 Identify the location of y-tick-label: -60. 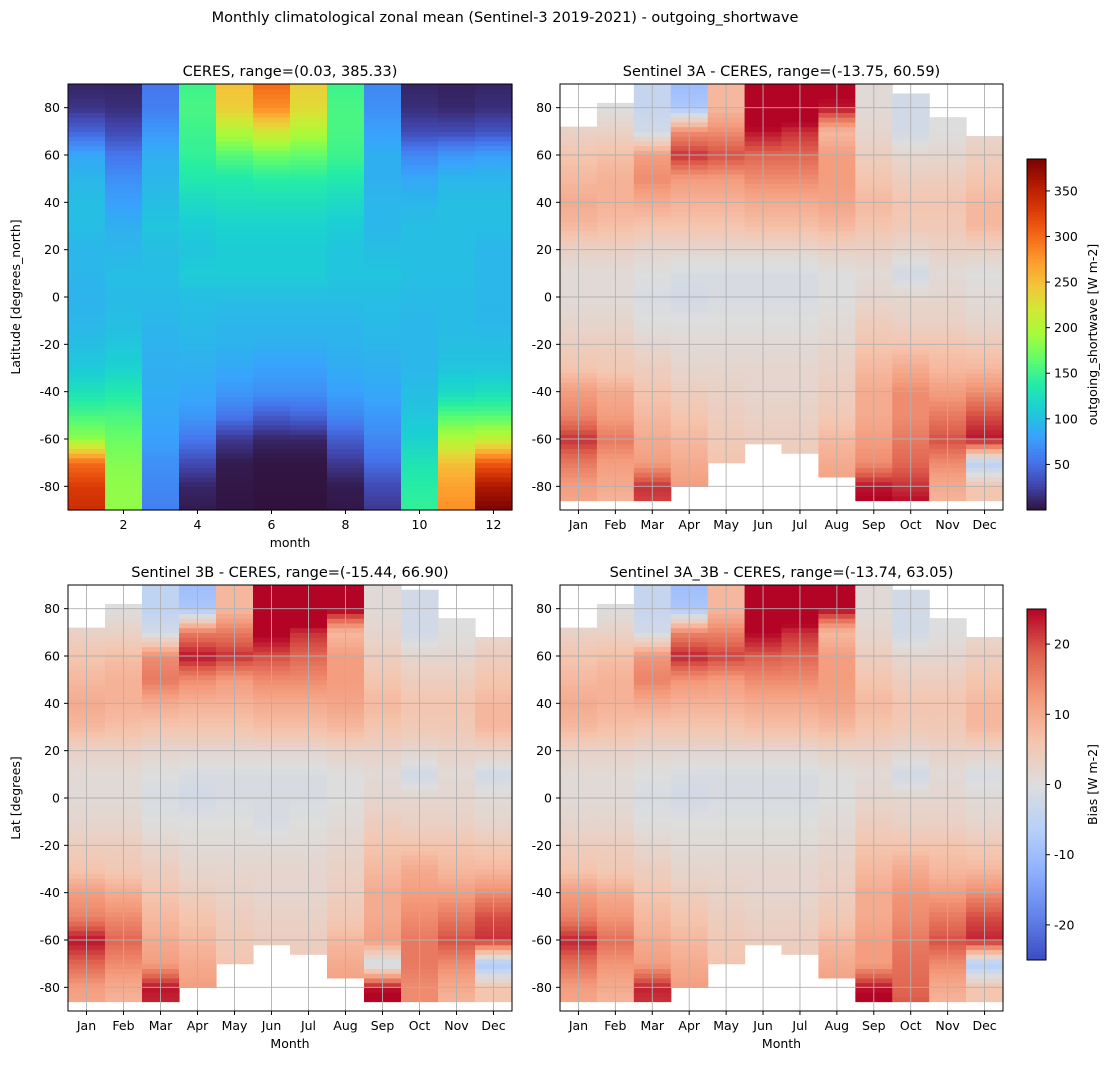
(542, 940).